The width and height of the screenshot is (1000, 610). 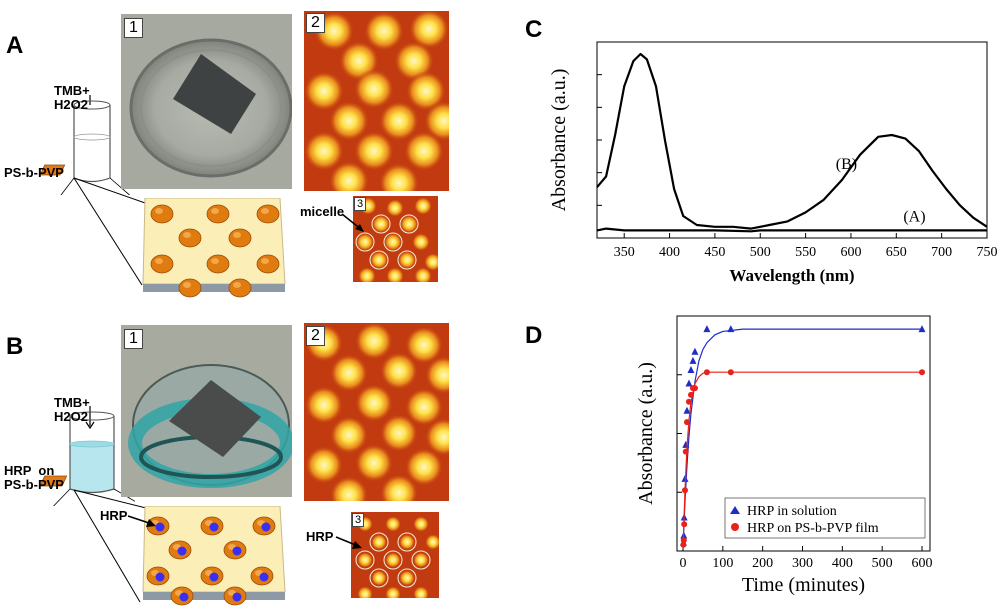 I want to click on legend-marker-solution, so click(x=735, y=510).